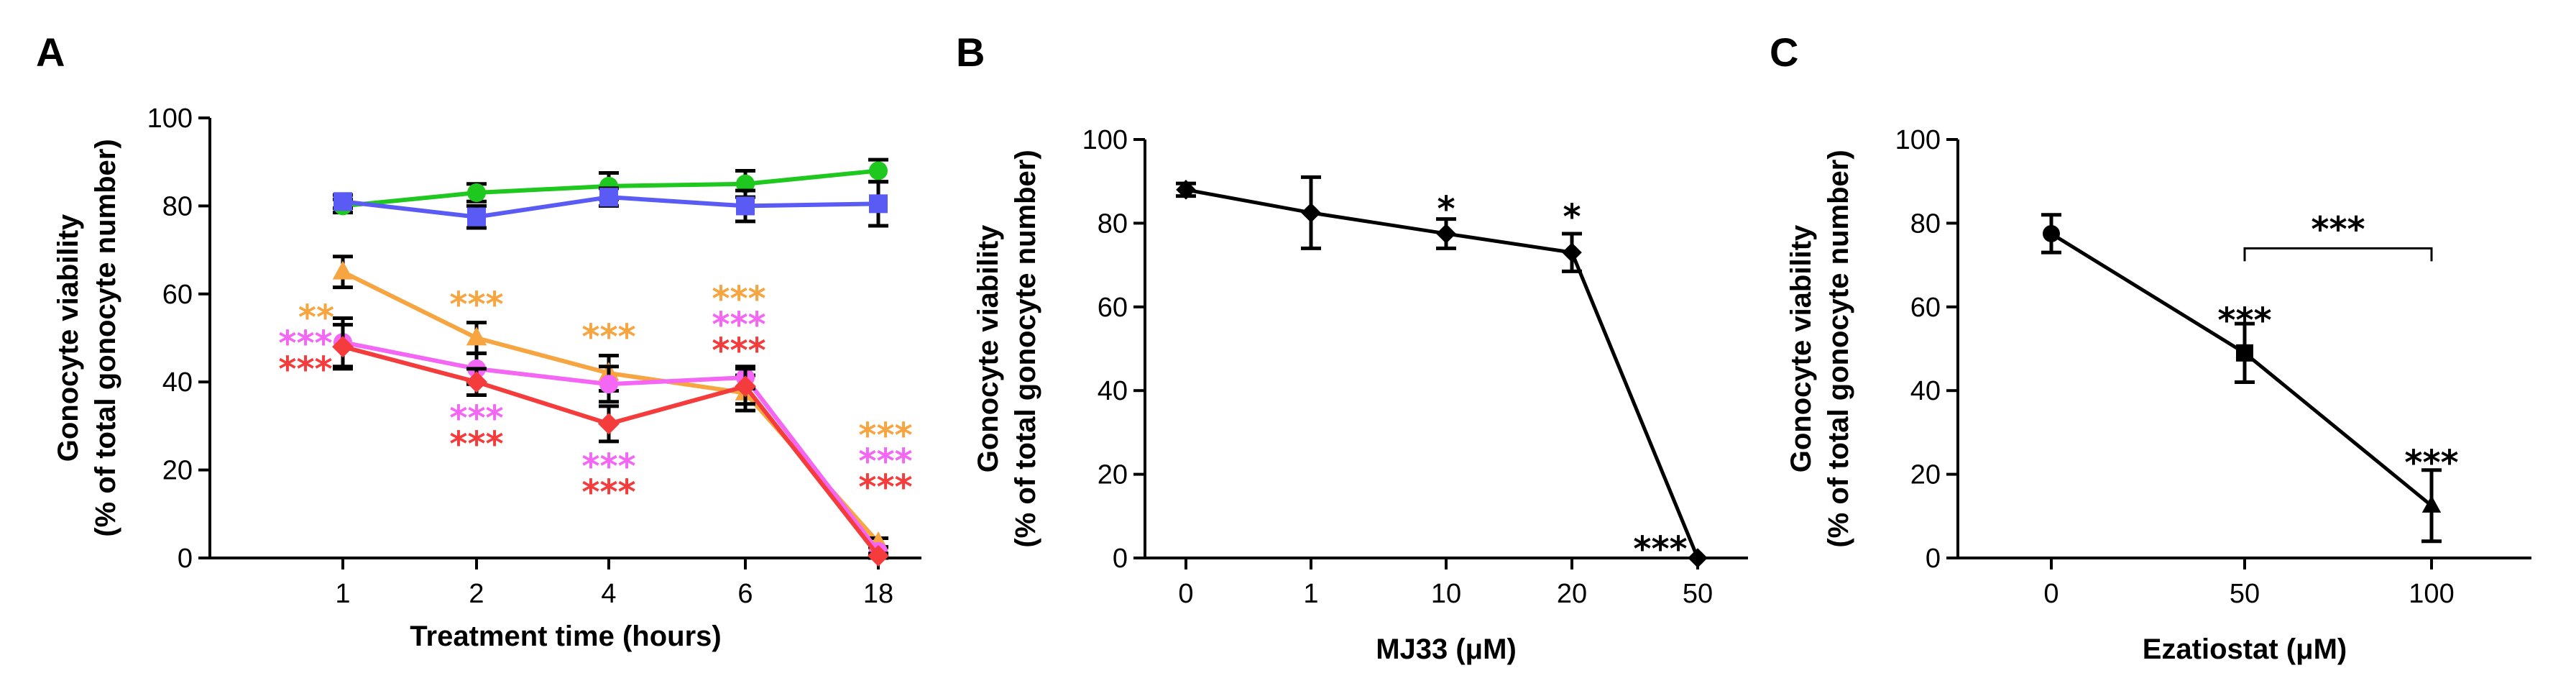 This screenshot has height=691, width=2576. I want to click on panel-c-annotations: *** *** ***, so click(2337, 346).